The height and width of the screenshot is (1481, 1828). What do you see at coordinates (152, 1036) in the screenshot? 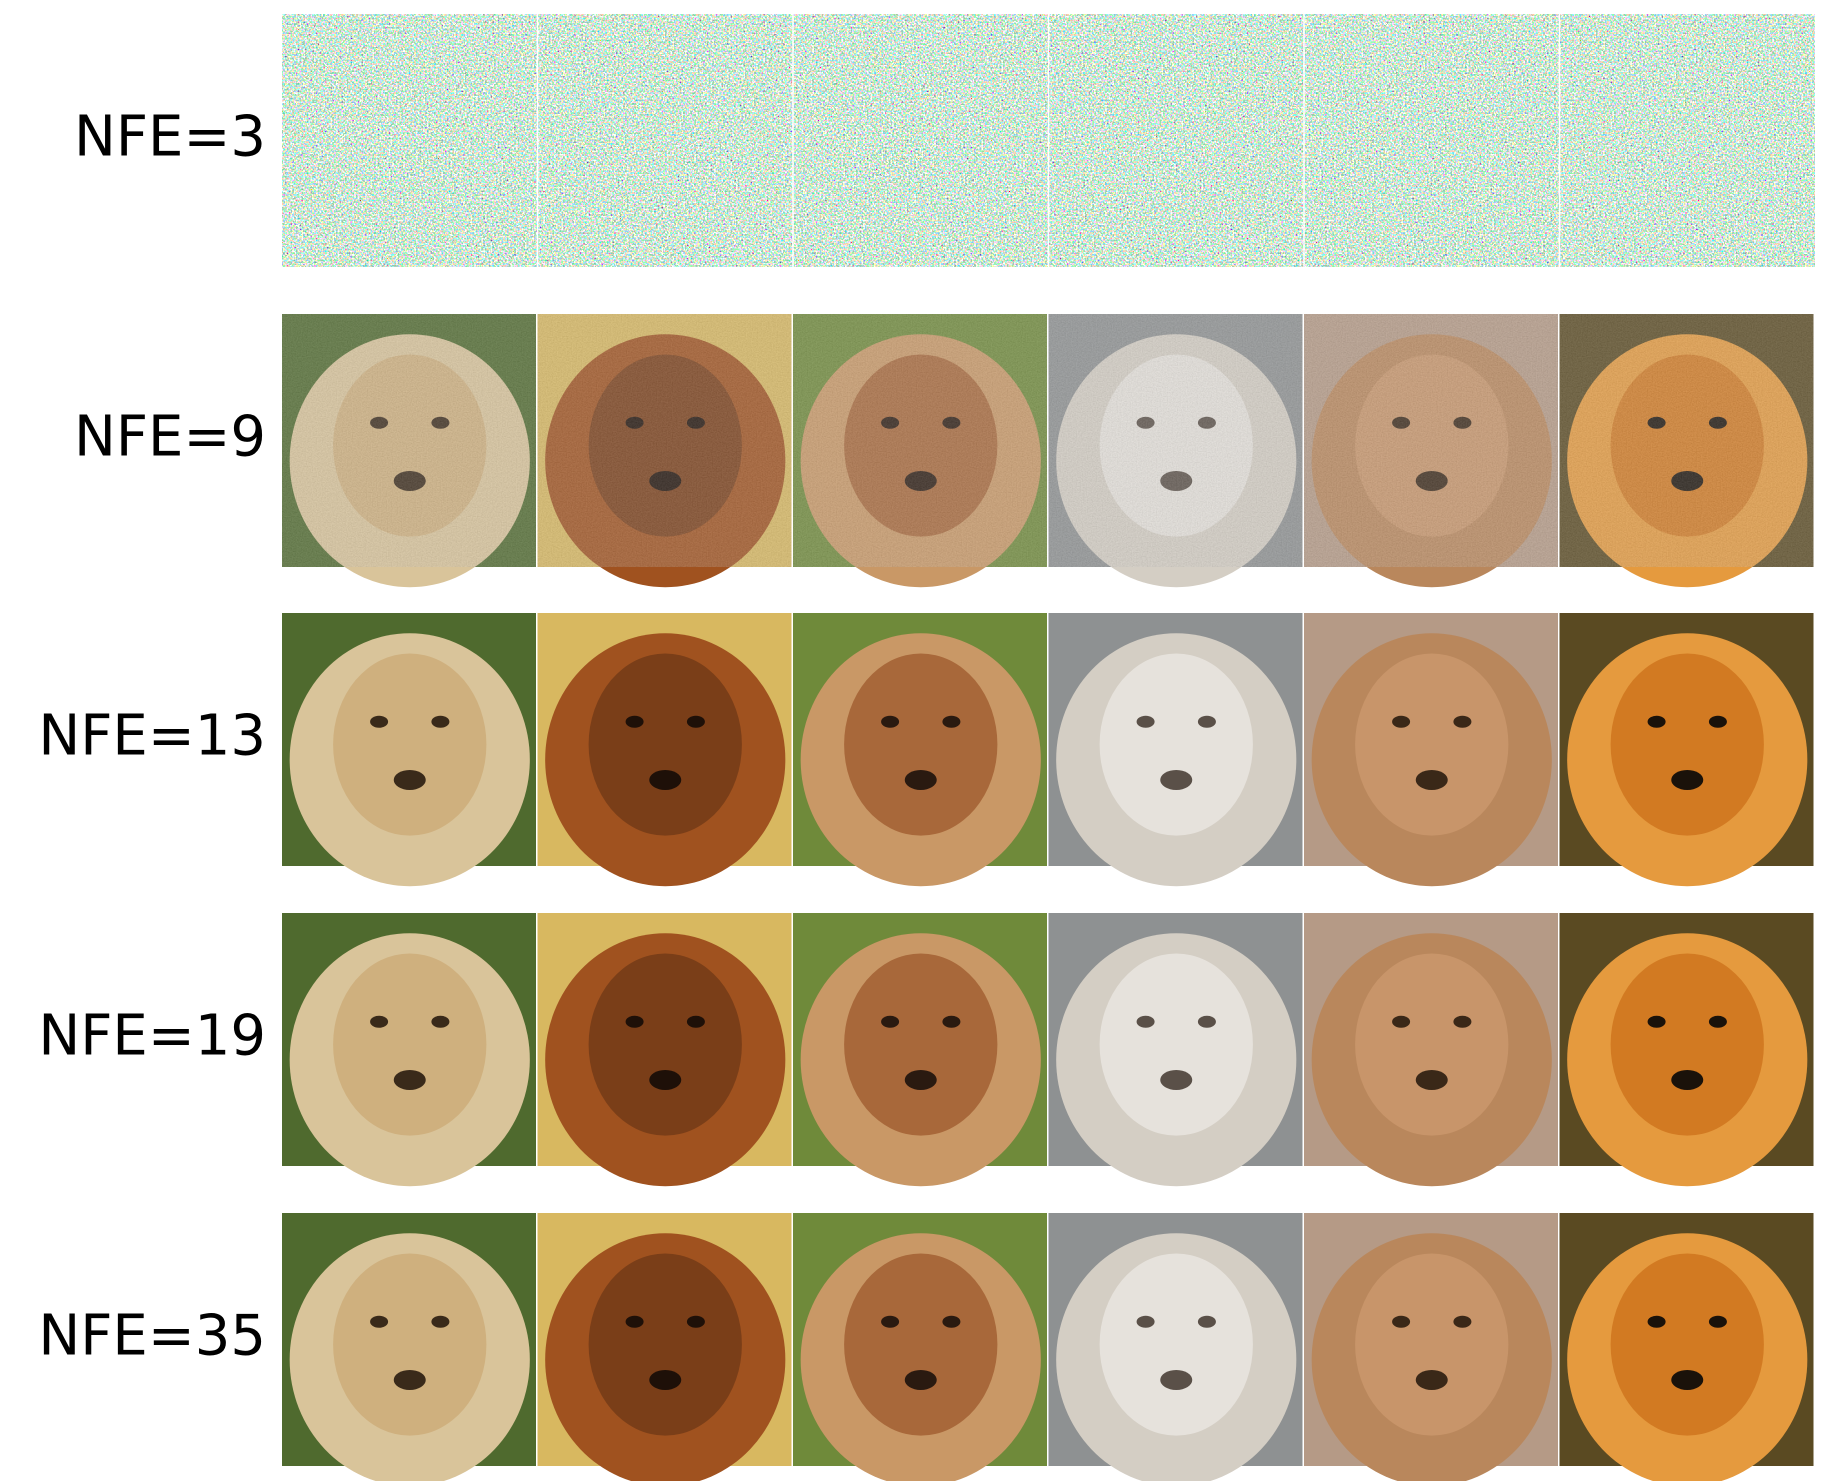
I see `row-label: NFE=19` at bounding box center [152, 1036].